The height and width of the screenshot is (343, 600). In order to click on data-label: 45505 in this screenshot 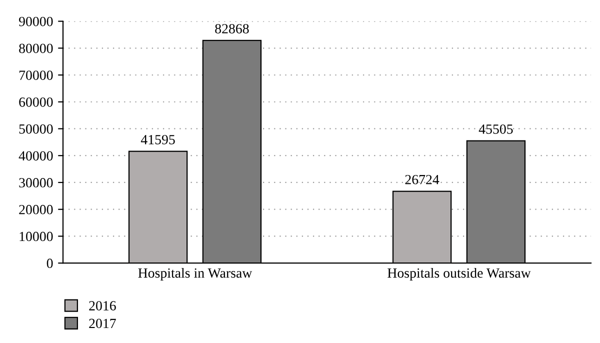, I will do `click(495, 129)`.